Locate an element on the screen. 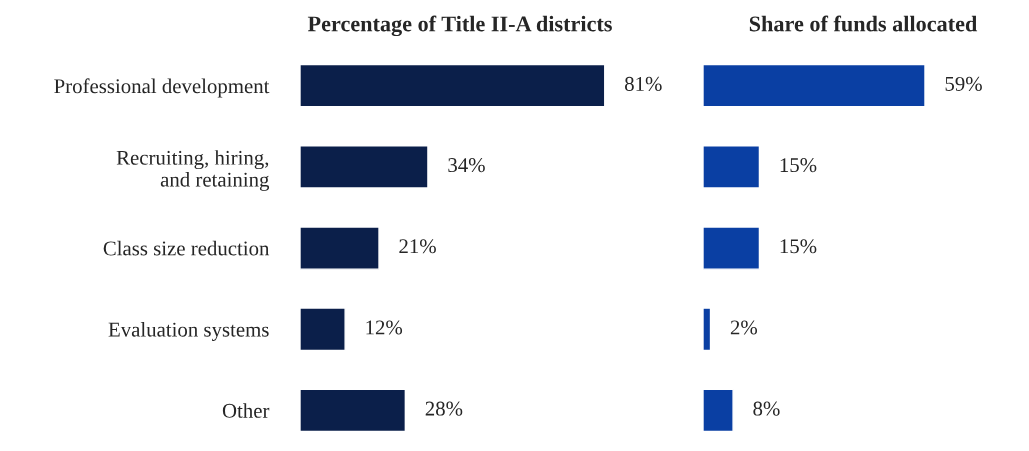  data-label: 34% is located at coordinates (466, 165).